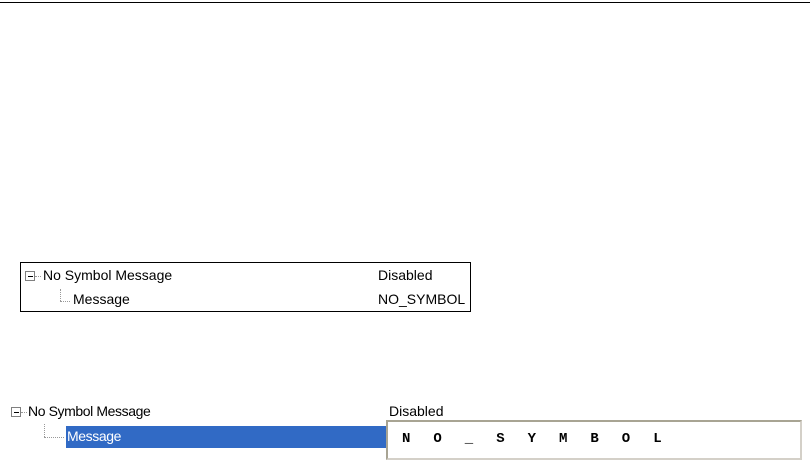  Describe the element at coordinates (226, 437) in the screenshot. I see `selected-row-highlight` at that location.